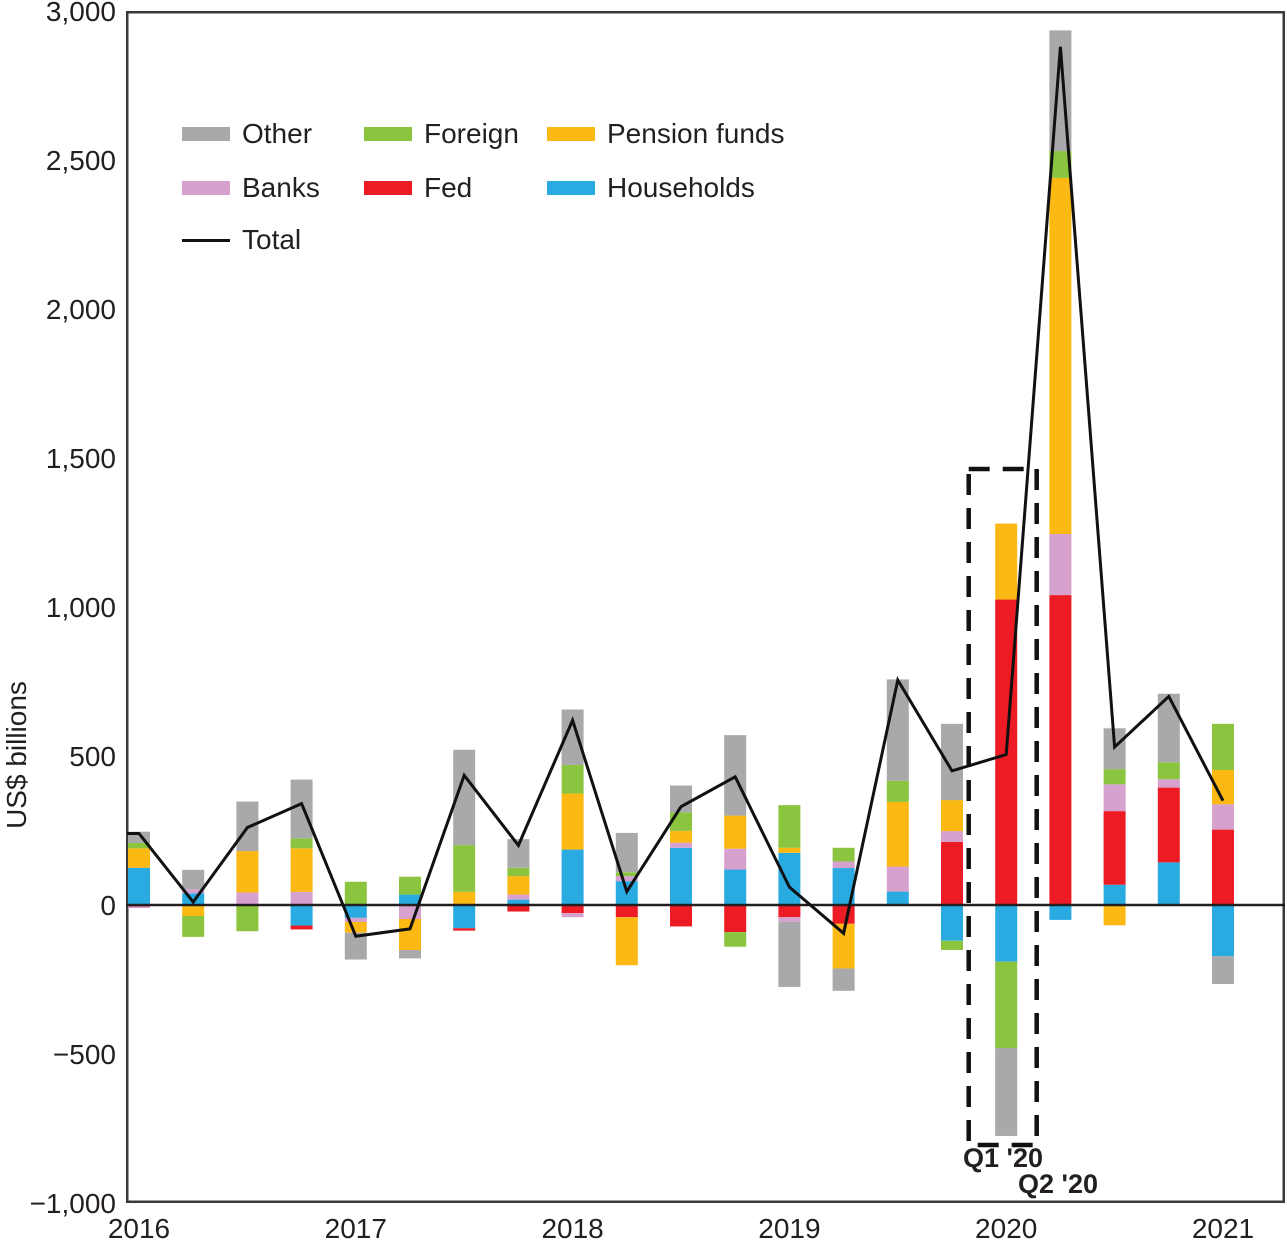  What do you see at coordinates (789, 878) in the screenshot?
I see `bar-segment-households-2019-q1` at bounding box center [789, 878].